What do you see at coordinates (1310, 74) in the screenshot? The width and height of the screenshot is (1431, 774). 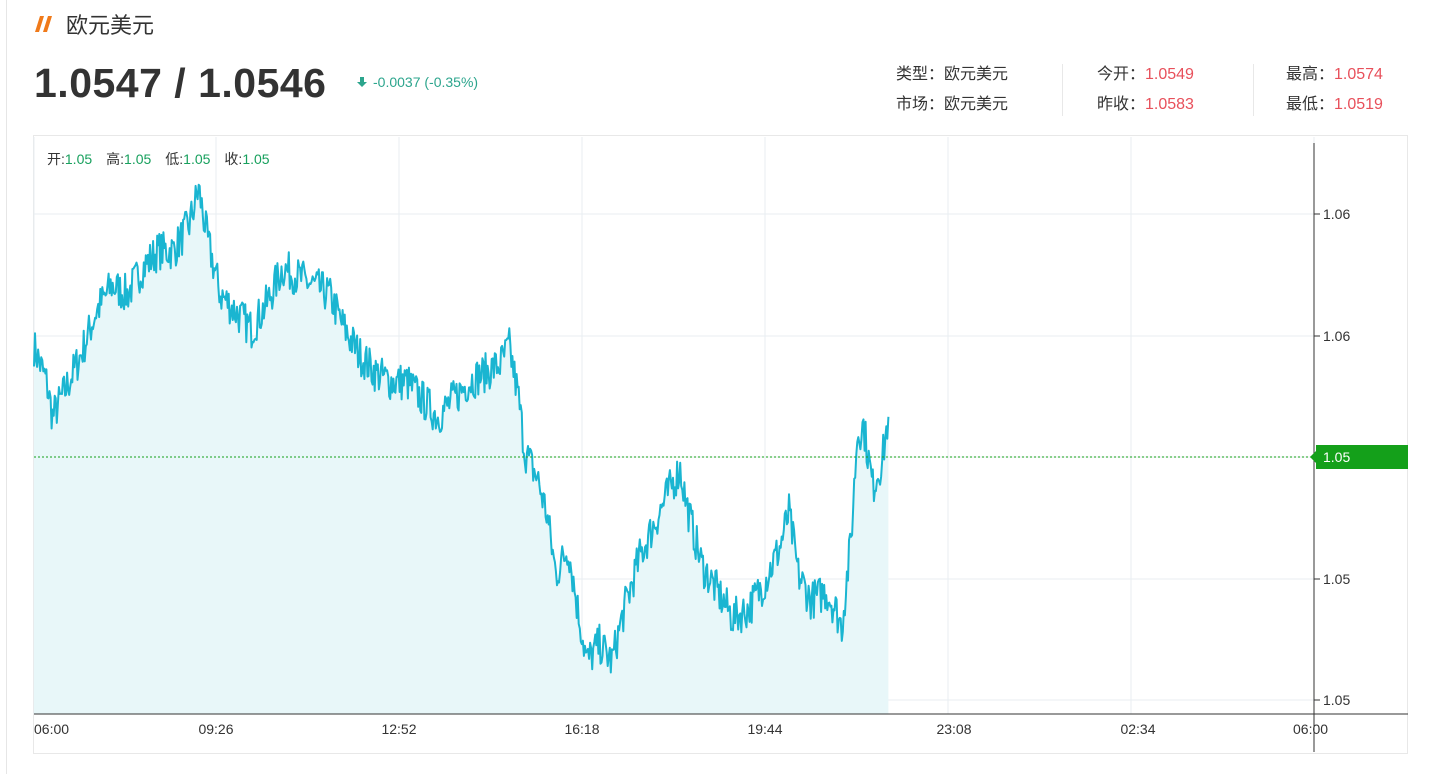 I see `high-label: 最高：` at bounding box center [1310, 74].